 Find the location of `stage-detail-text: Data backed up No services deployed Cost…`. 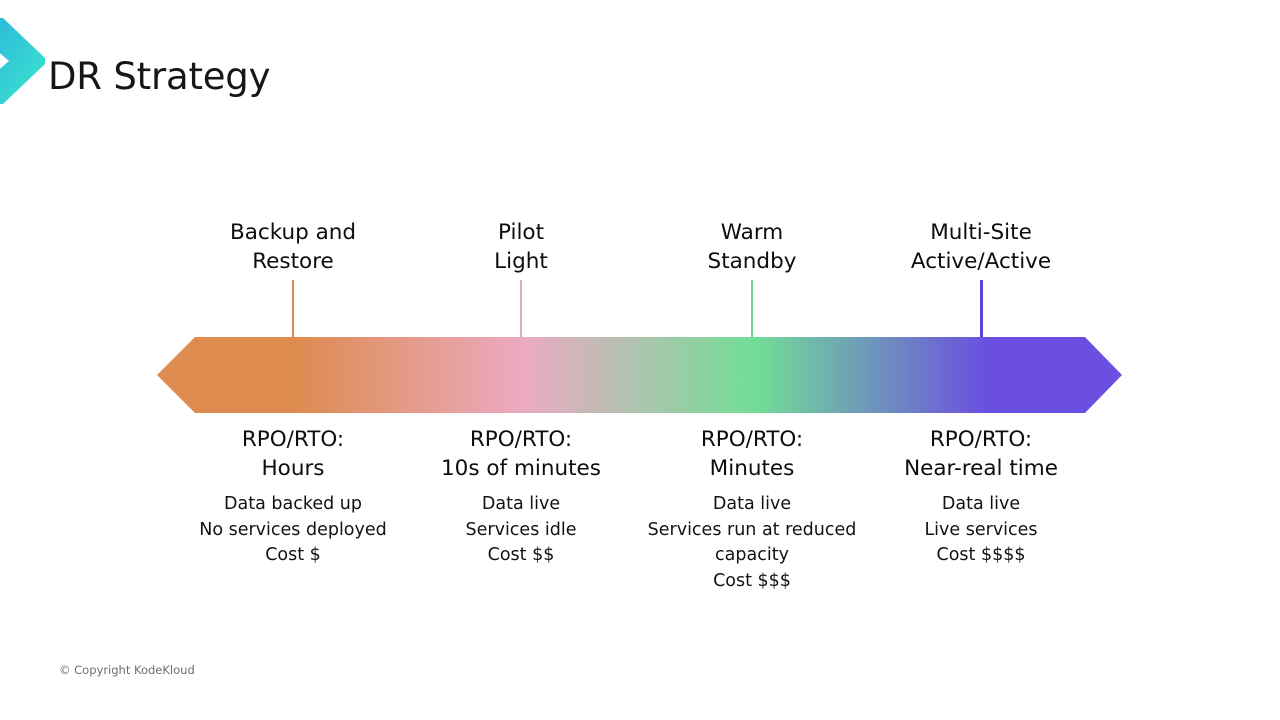

stage-detail-text: Data backed up No services deployed Cost… is located at coordinates (293, 529).